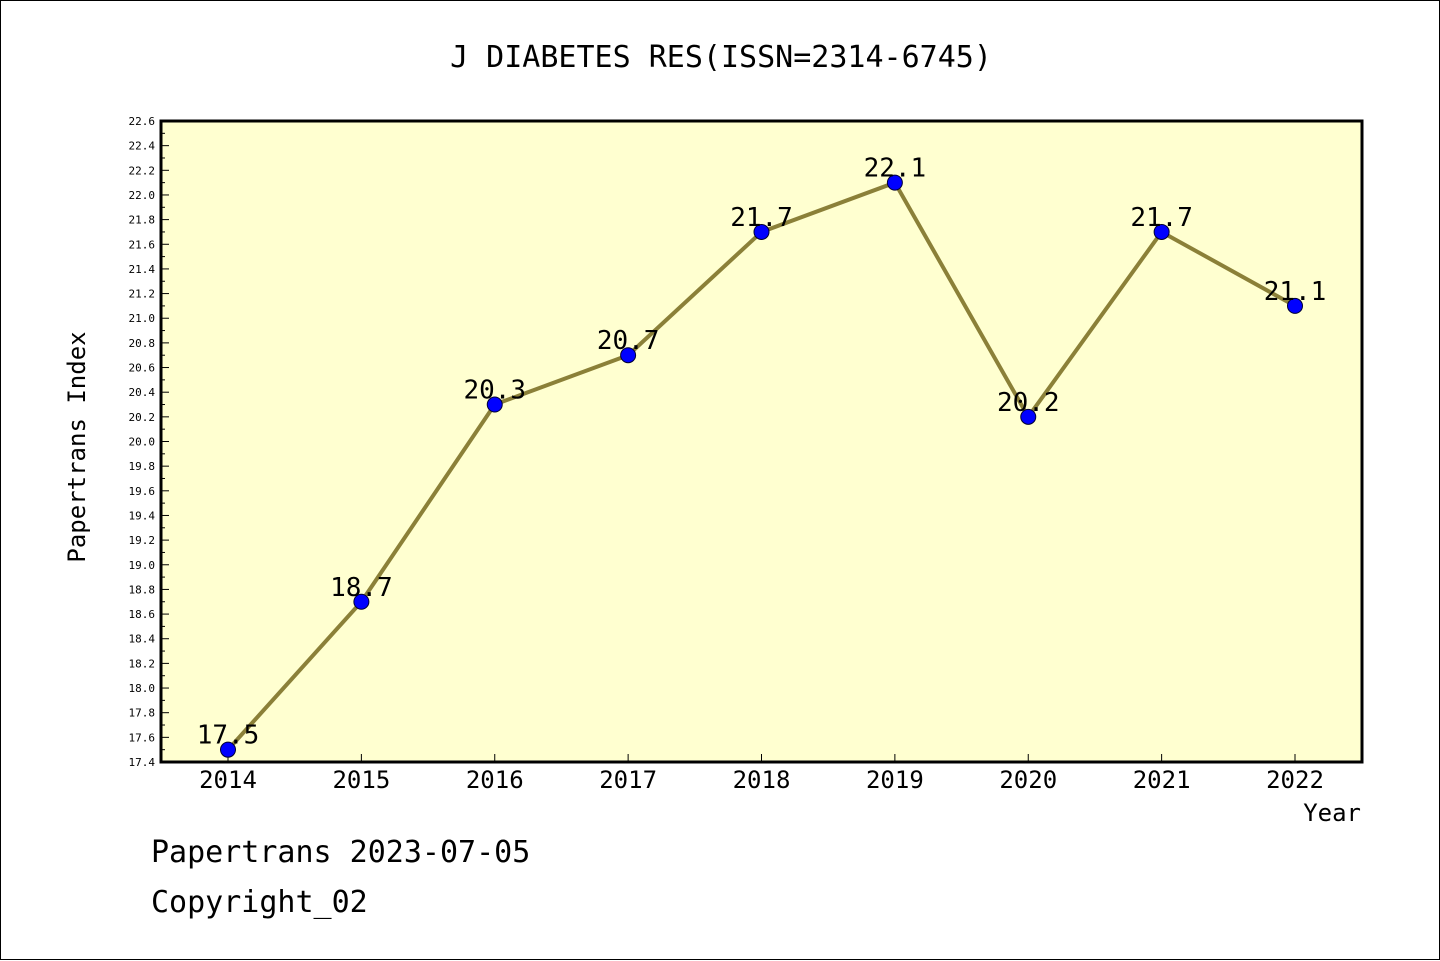 This screenshot has width=1440, height=961. What do you see at coordinates (628, 780) in the screenshot?
I see `x-tick-label: 2017` at bounding box center [628, 780].